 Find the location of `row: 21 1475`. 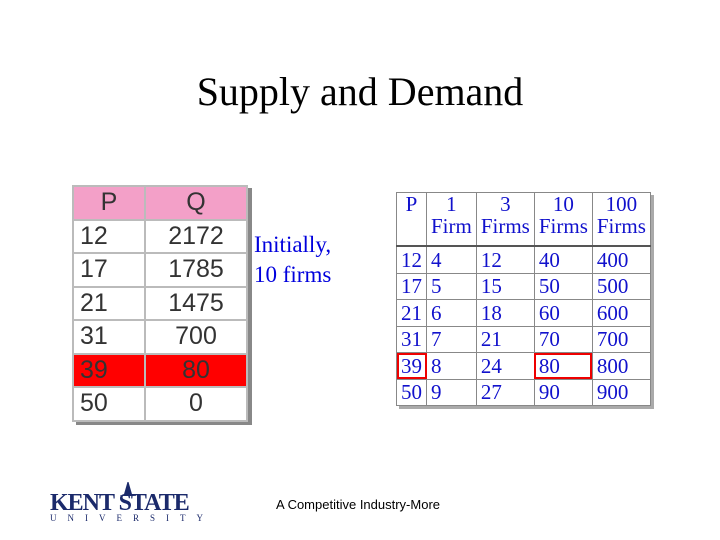

row: 21 1475 is located at coordinates (160, 303).